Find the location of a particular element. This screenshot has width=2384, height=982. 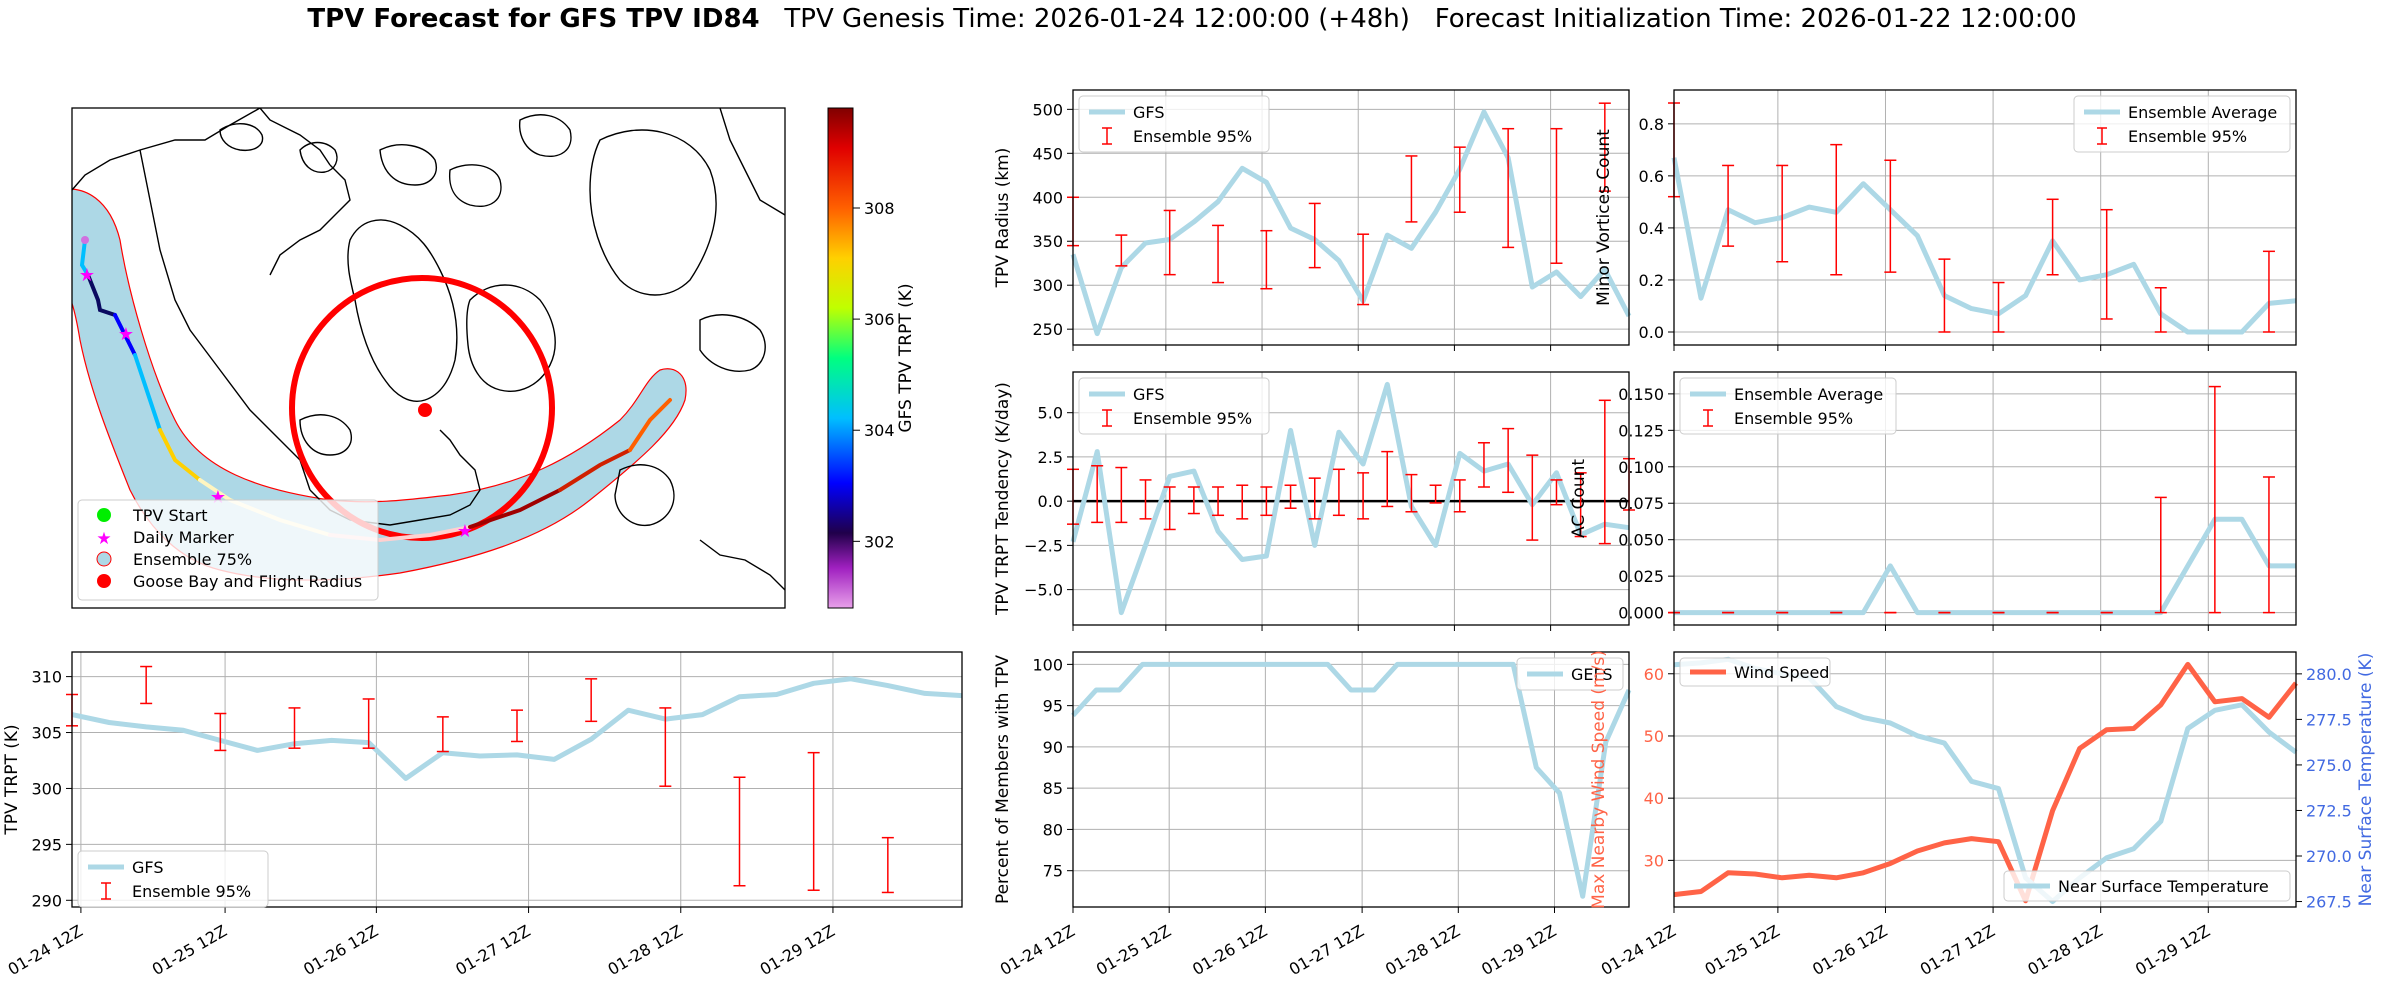

colorbar-tick-label: 306 is located at coordinates (879, 319).